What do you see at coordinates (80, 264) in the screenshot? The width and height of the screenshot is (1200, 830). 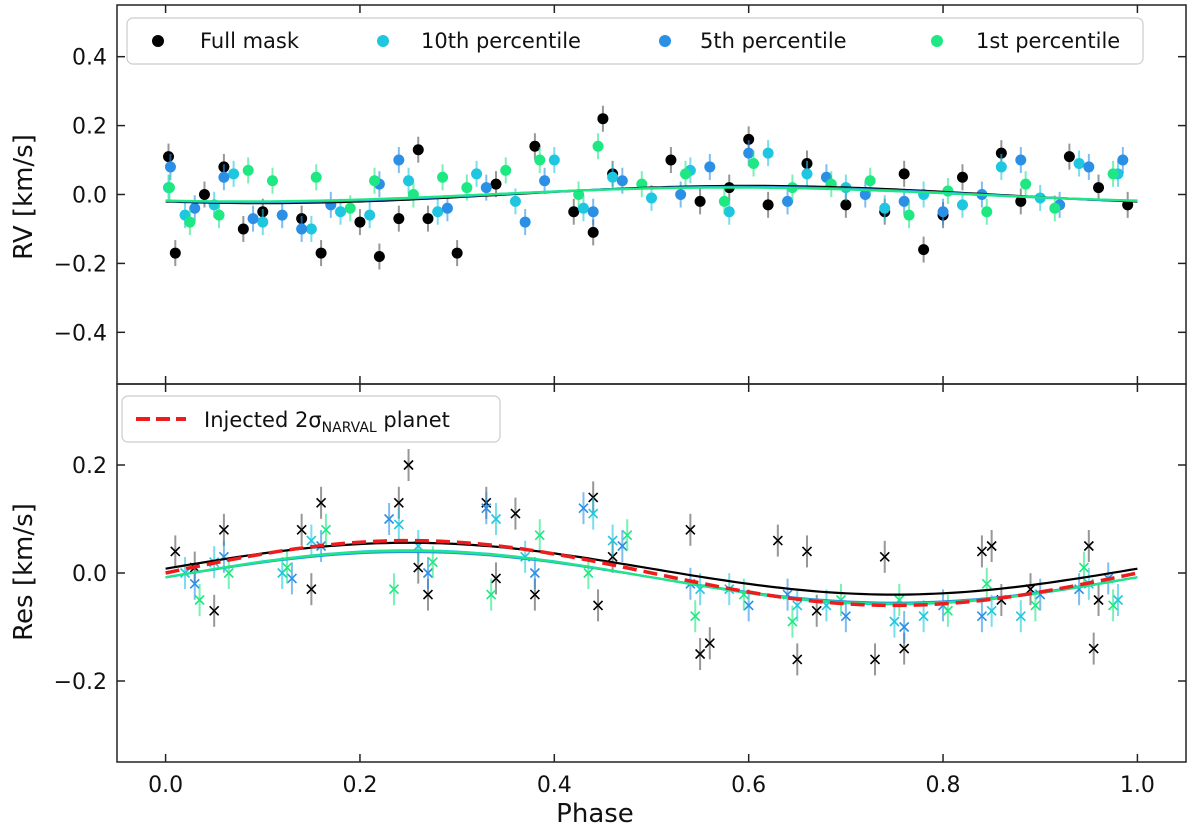 I see `top-y-tick-label: −0.2` at bounding box center [80, 264].